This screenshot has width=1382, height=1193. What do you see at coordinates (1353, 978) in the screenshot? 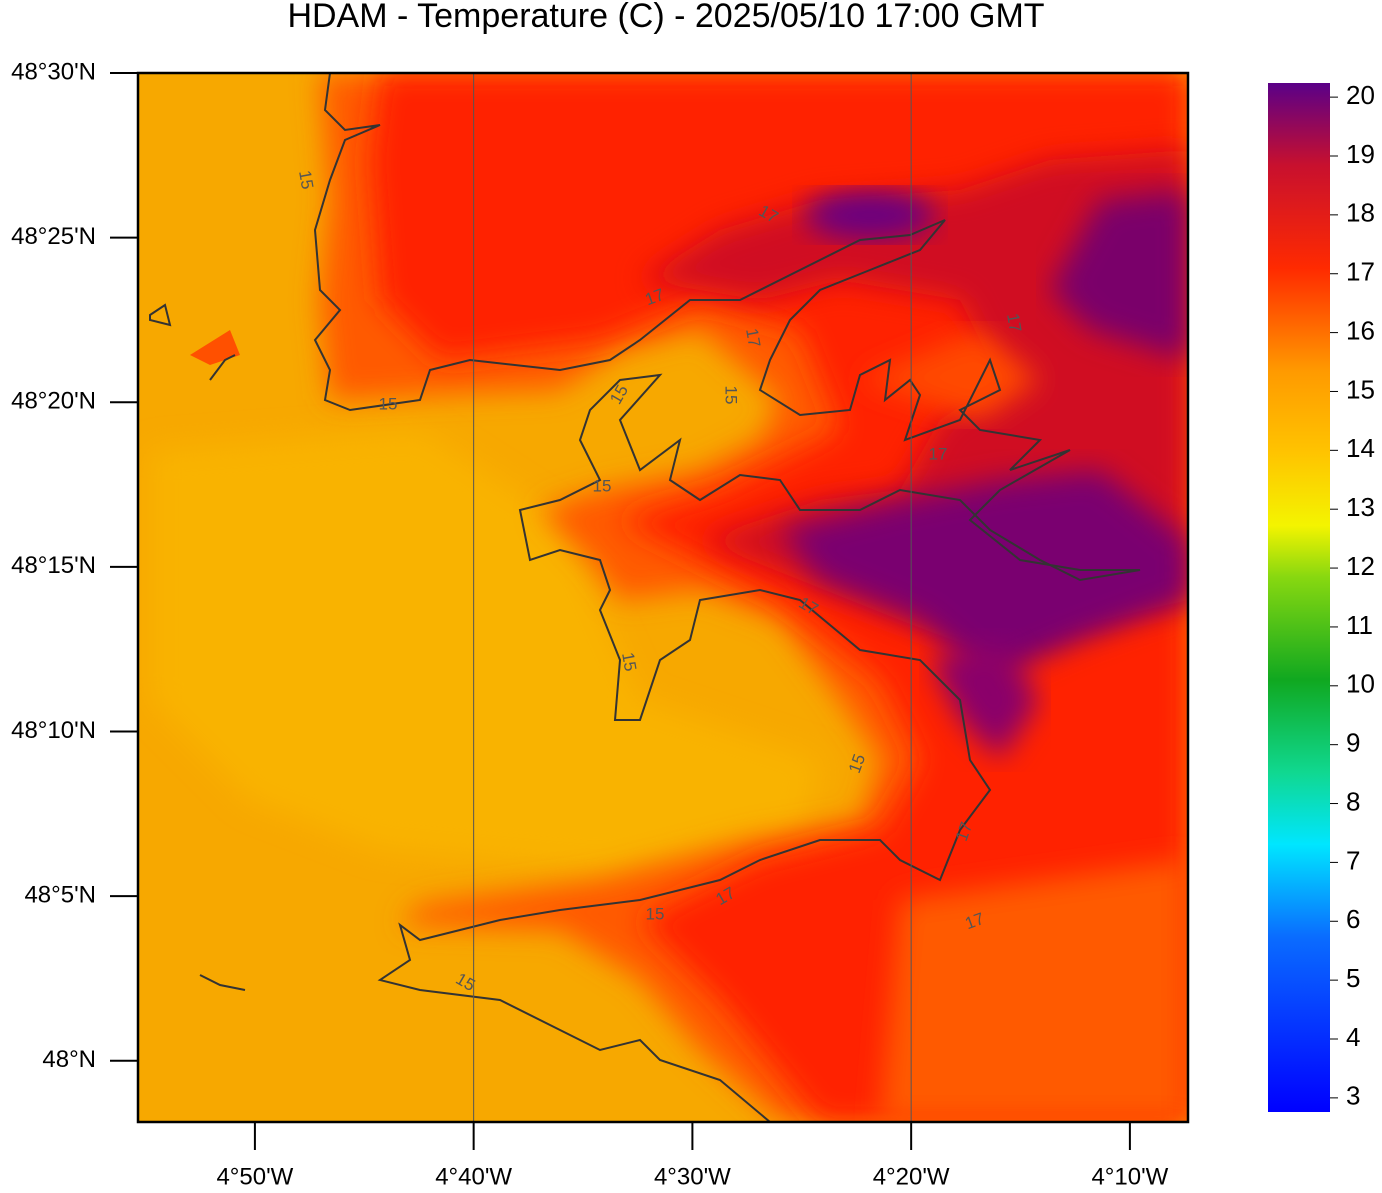
I see `colorbar-tick-label: 5` at bounding box center [1353, 978].